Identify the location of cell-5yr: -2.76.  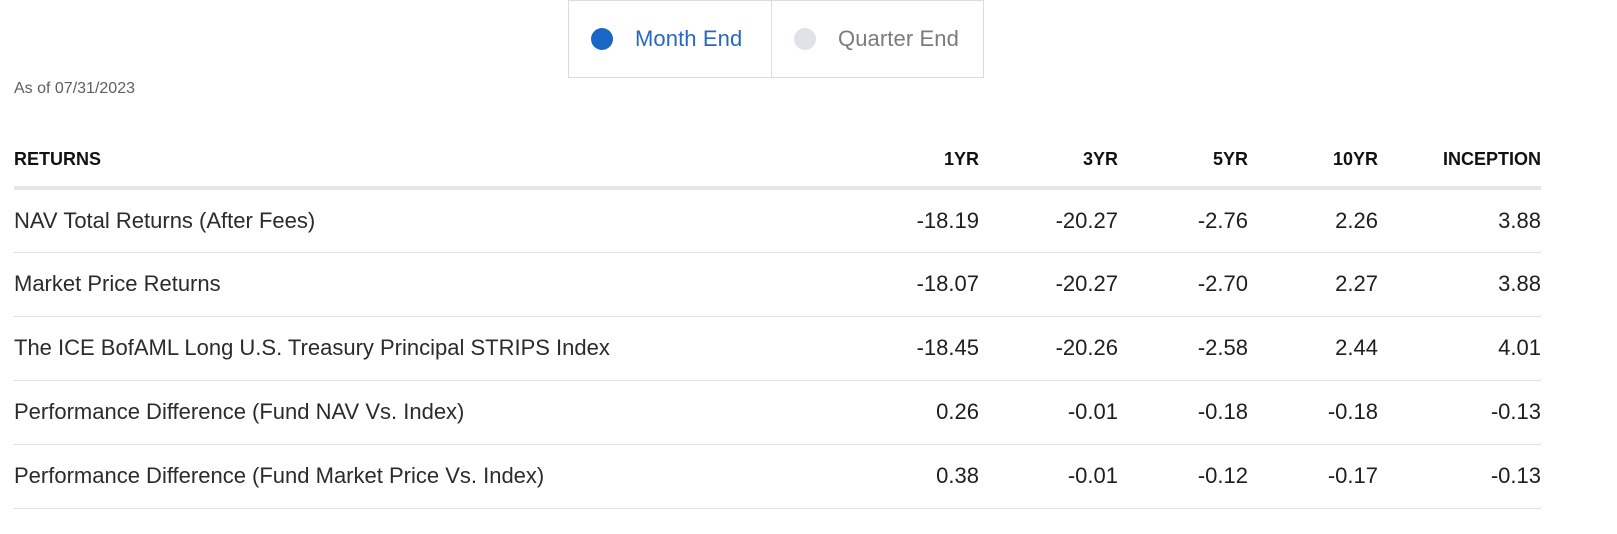
(1183, 220).